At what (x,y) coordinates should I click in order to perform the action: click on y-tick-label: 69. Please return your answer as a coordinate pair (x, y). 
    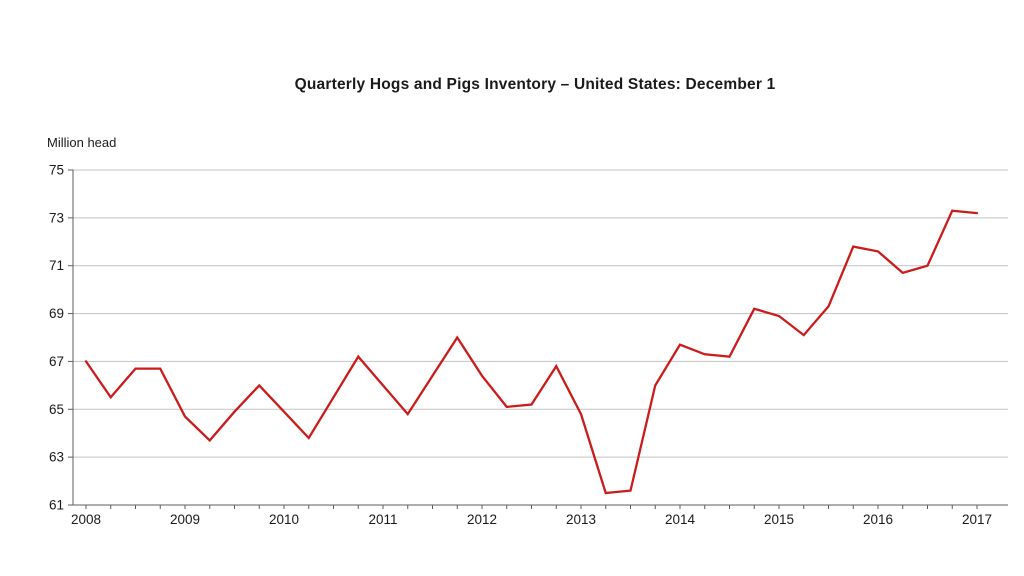
    Looking at the image, I should click on (56, 313).